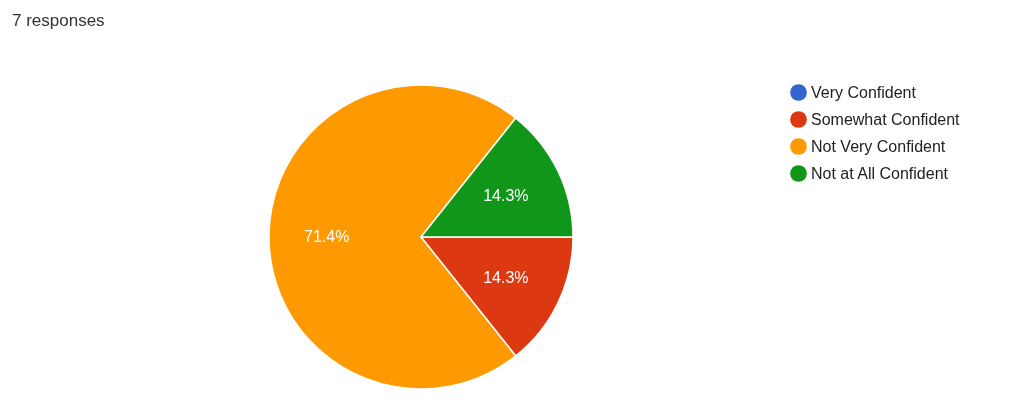 This screenshot has height=414, width=1024. What do you see at coordinates (58, 20) in the screenshot?
I see `text: 7 responses` at bounding box center [58, 20].